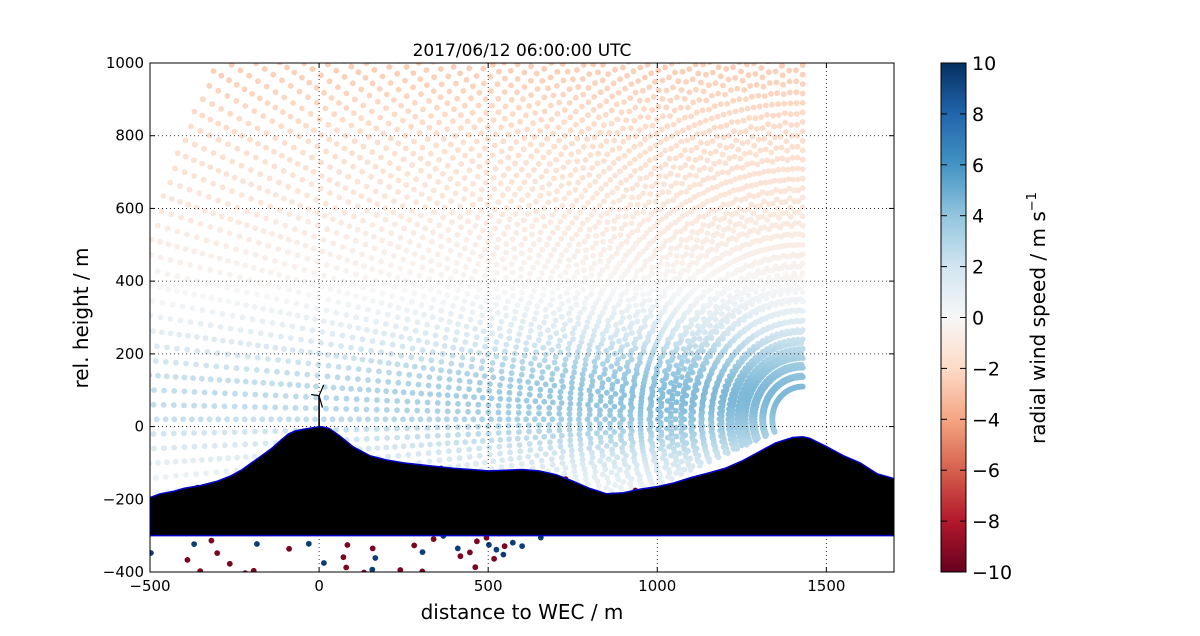 The height and width of the screenshot is (636, 1200). I want to click on colorbar-tick-label: −8, so click(986, 522).